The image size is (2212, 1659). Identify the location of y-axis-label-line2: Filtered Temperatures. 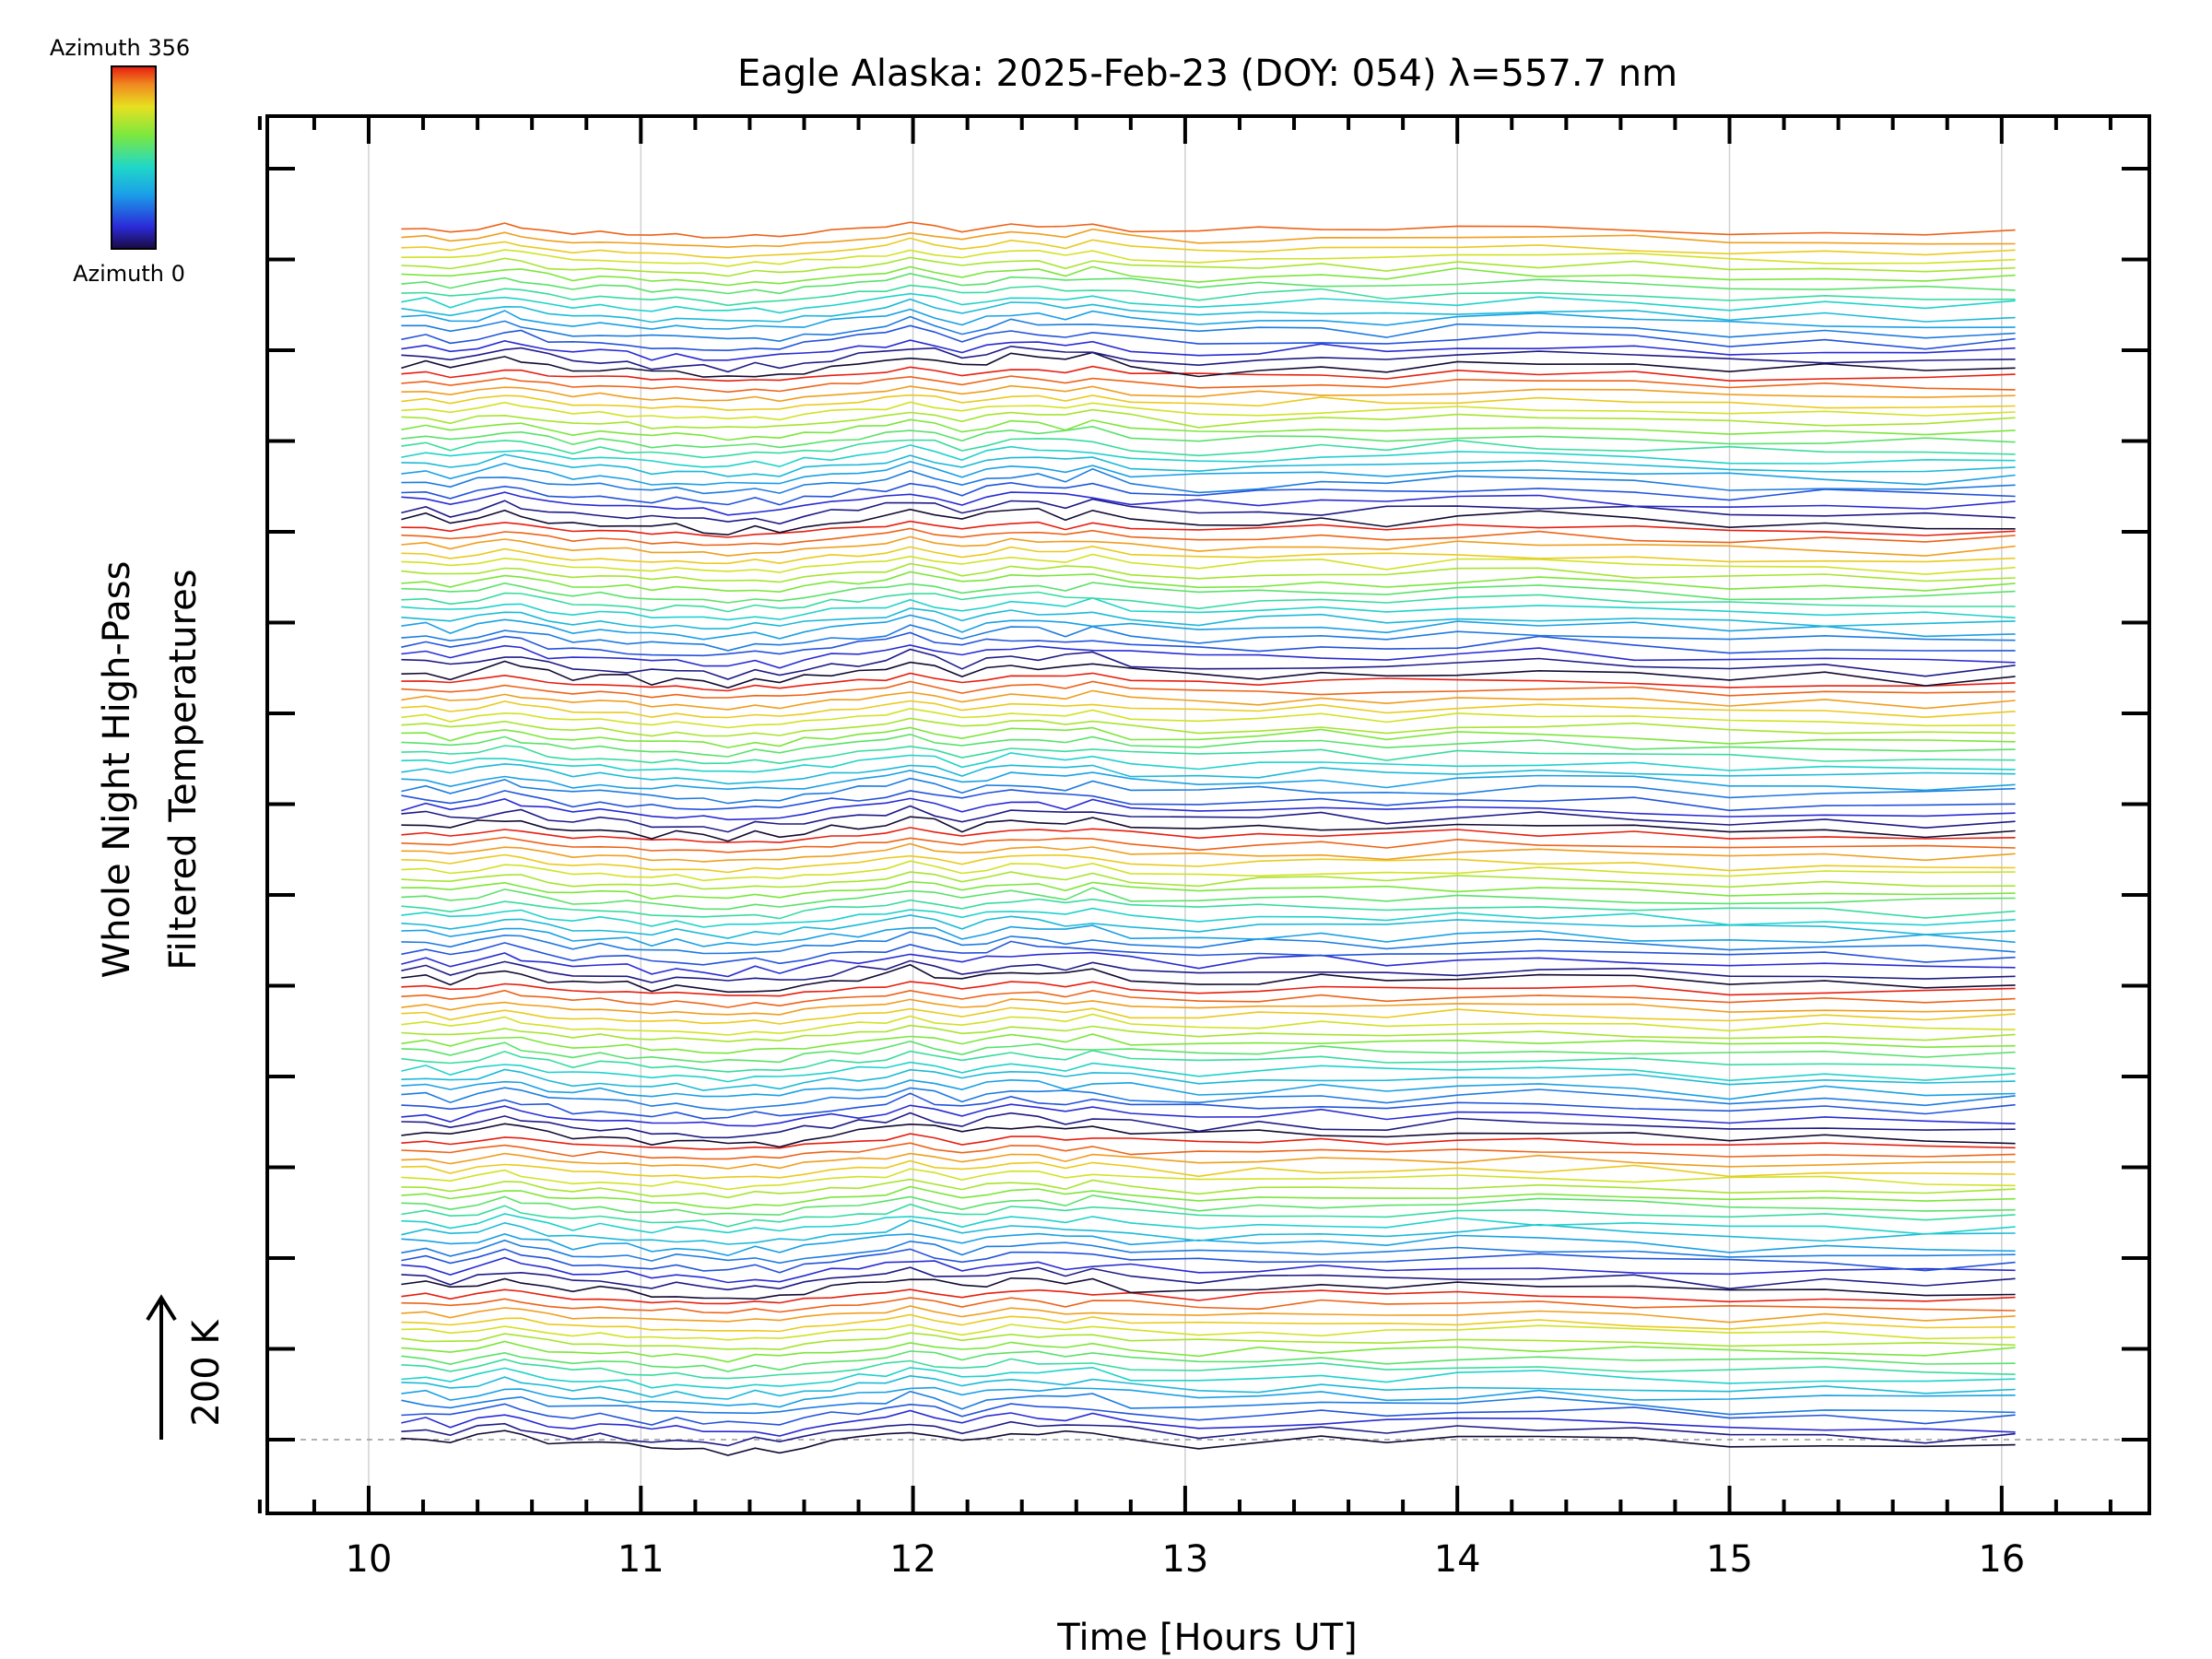
(183, 769).